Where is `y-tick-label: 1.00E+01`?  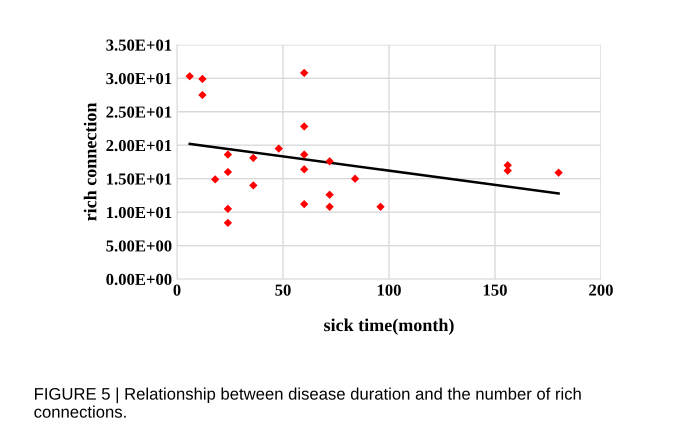
y-tick-label: 1.00E+01 is located at coordinates (139, 212).